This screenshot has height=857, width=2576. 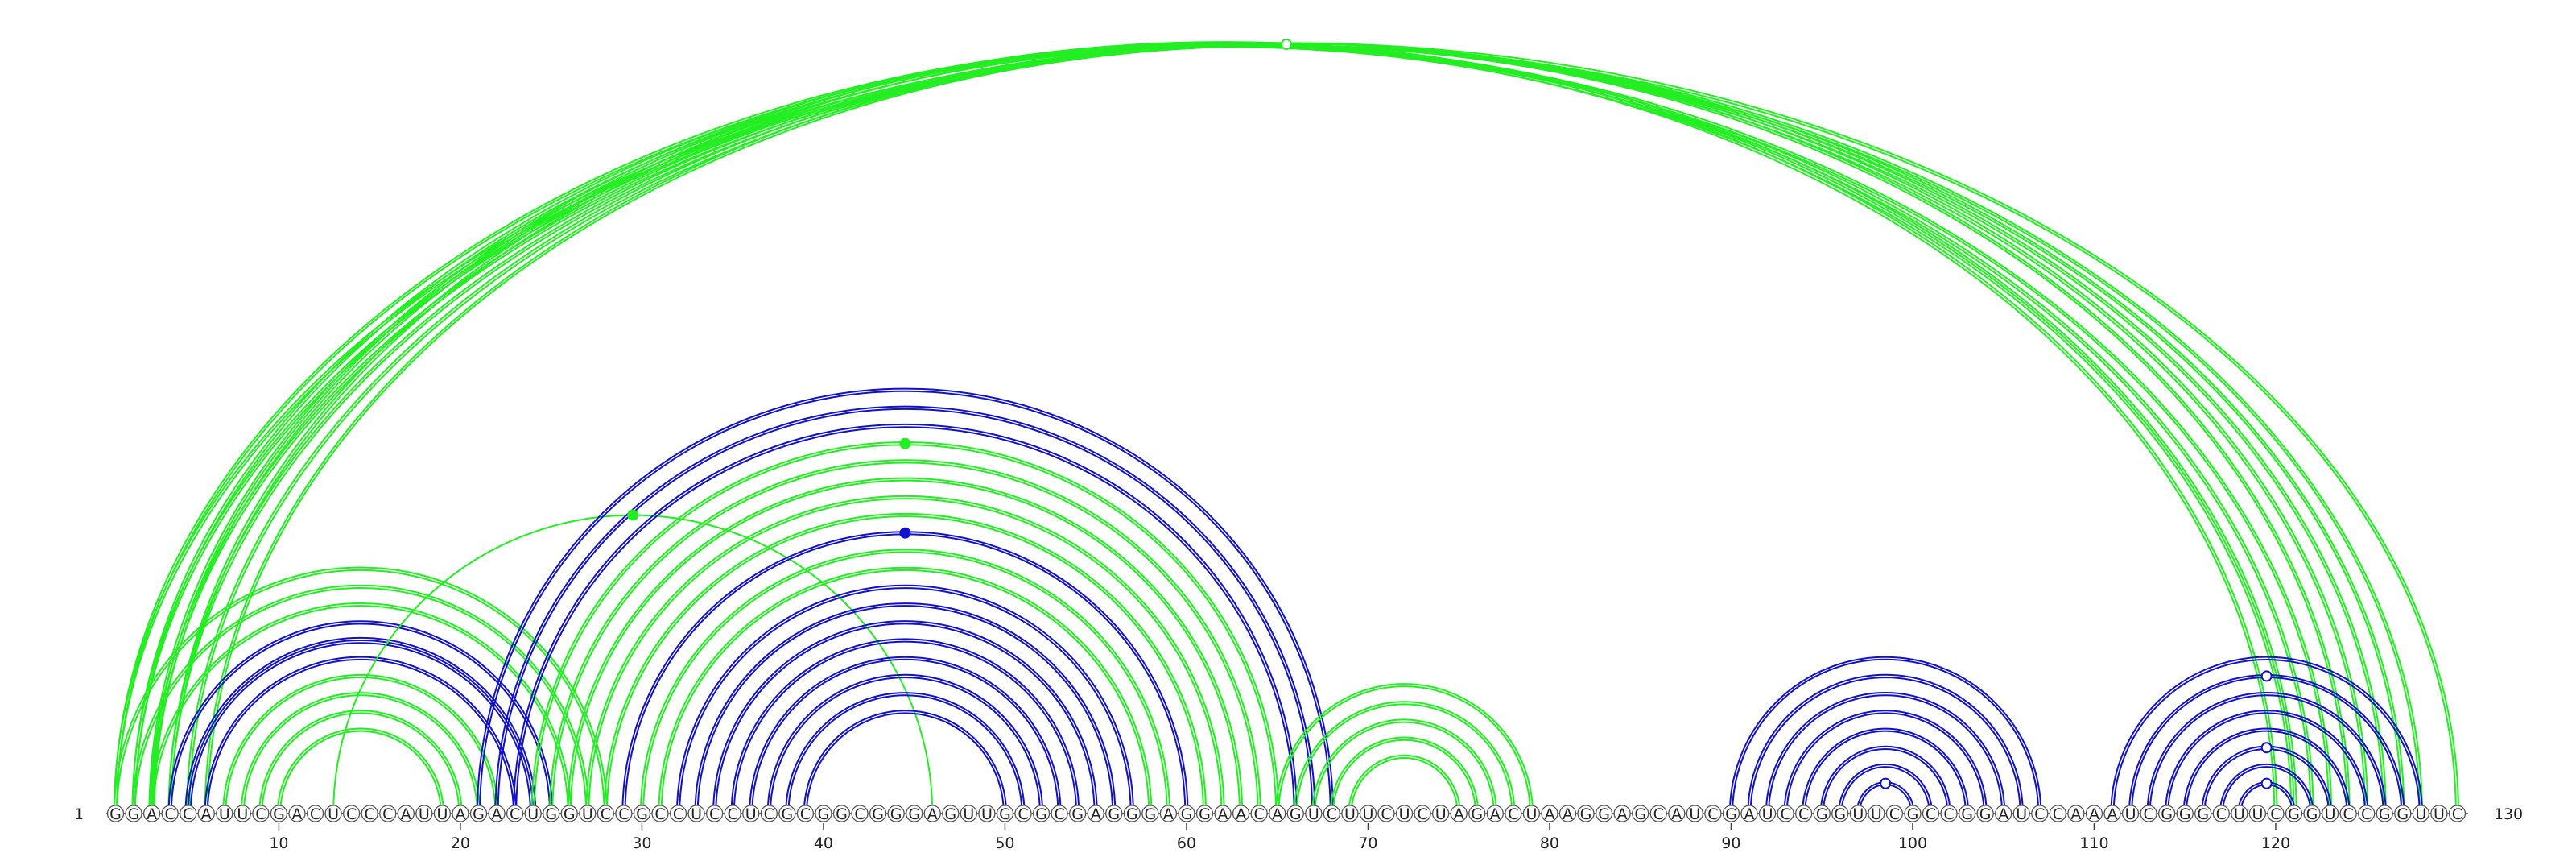 I want to click on axis-tick-label: 80, so click(x=1549, y=843).